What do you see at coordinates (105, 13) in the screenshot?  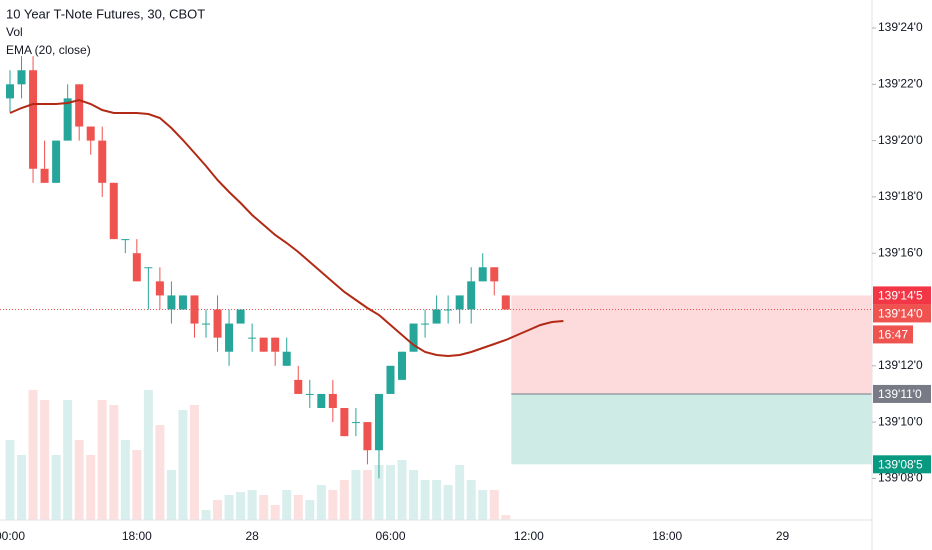 I see `chart-title: 10 Year T-Note Futures, 30, CBOT` at bounding box center [105, 13].